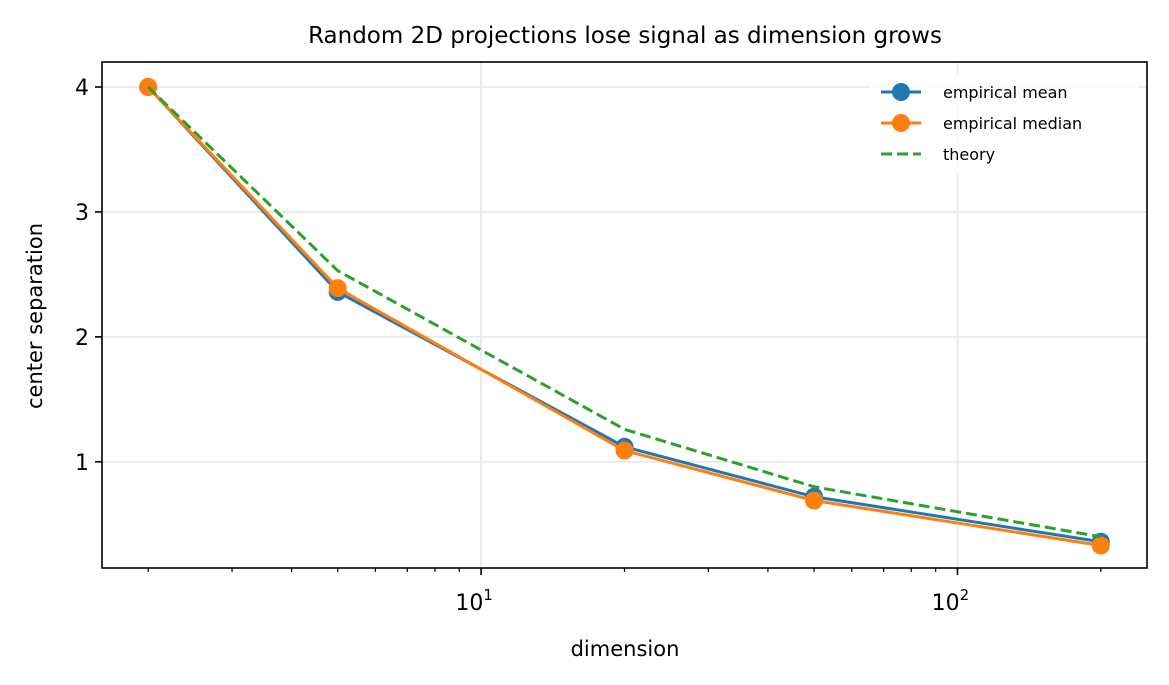 This screenshot has width=1169, height=685. I want to click on legend-frame, so click(1004, 124).